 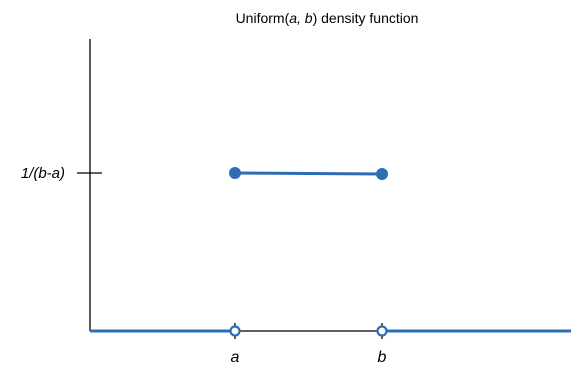 What do you see at coordinates (301, 18) in the screenshot?
I see `chart-title-part: a, b` at bounding box center [301, 18].